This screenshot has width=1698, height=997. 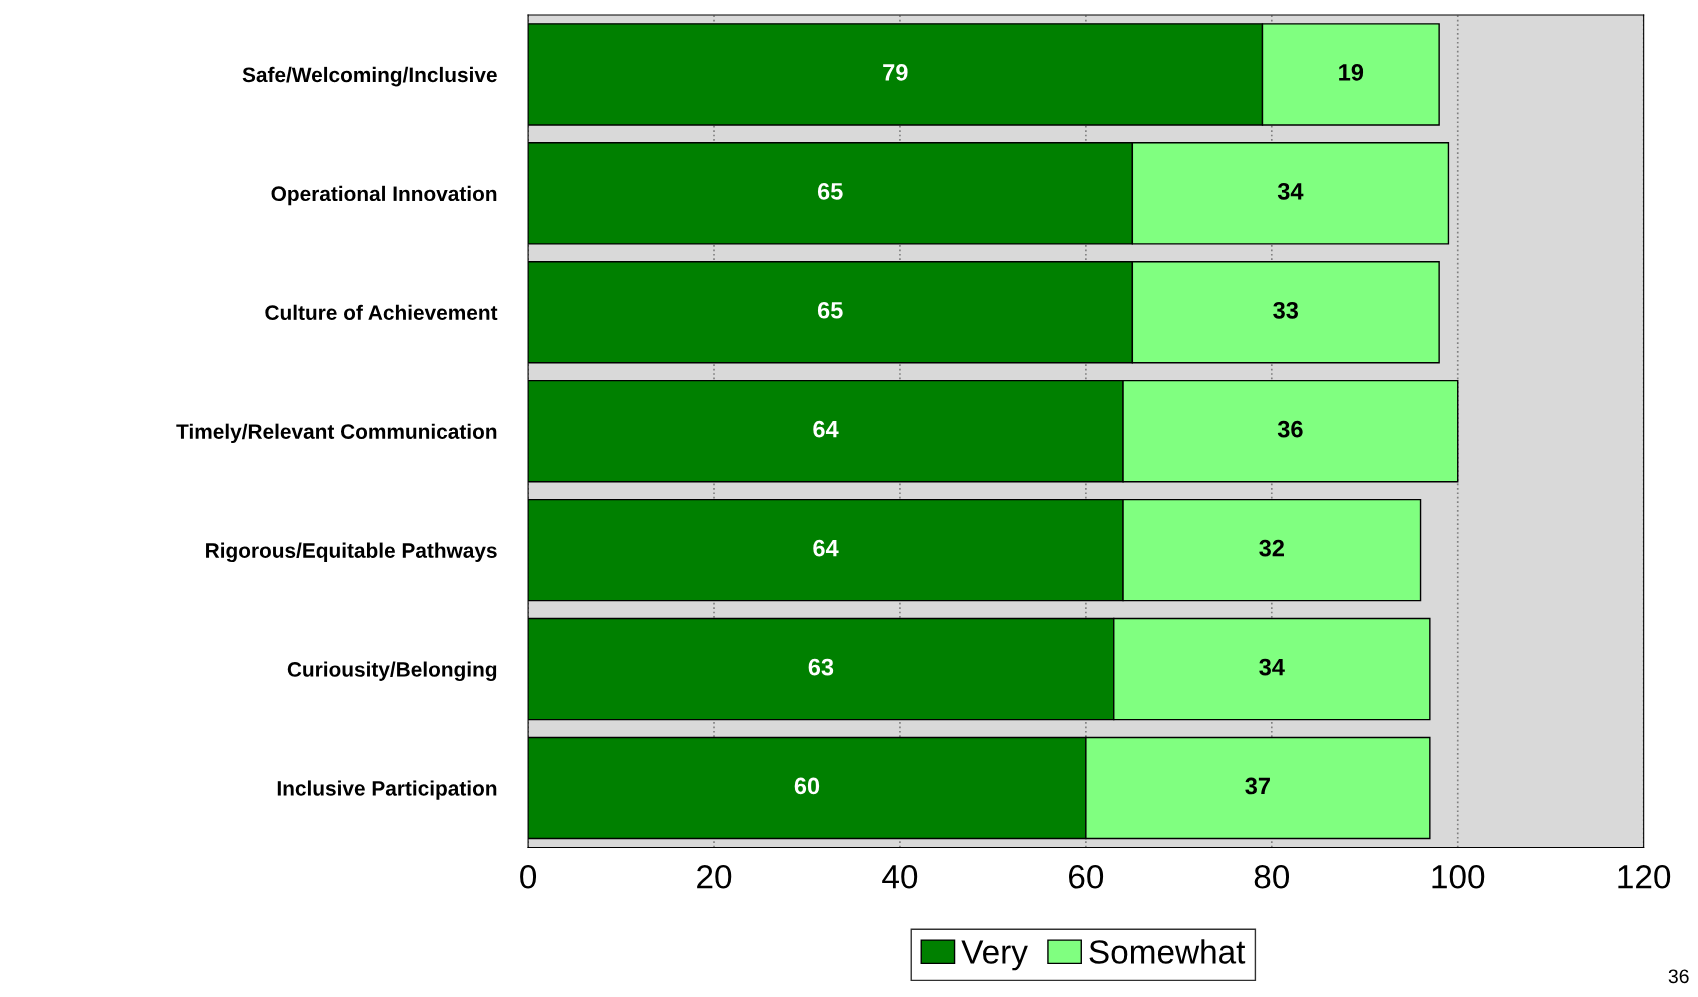 I want to click on data-label: 32, so click(x=1271, y=548).